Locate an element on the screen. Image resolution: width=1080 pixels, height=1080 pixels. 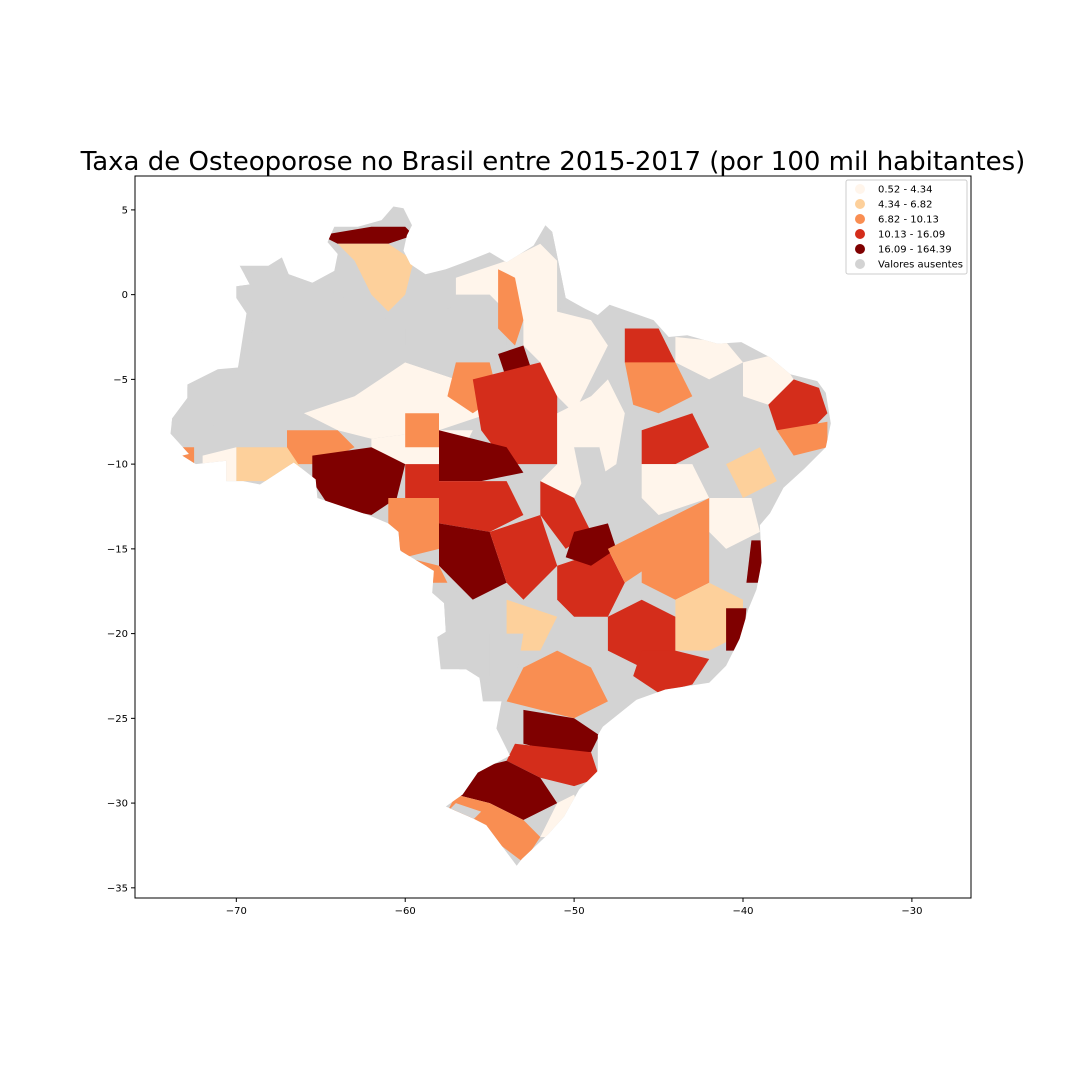
x-tick-label: −60 is located at coordinates (405, 911).